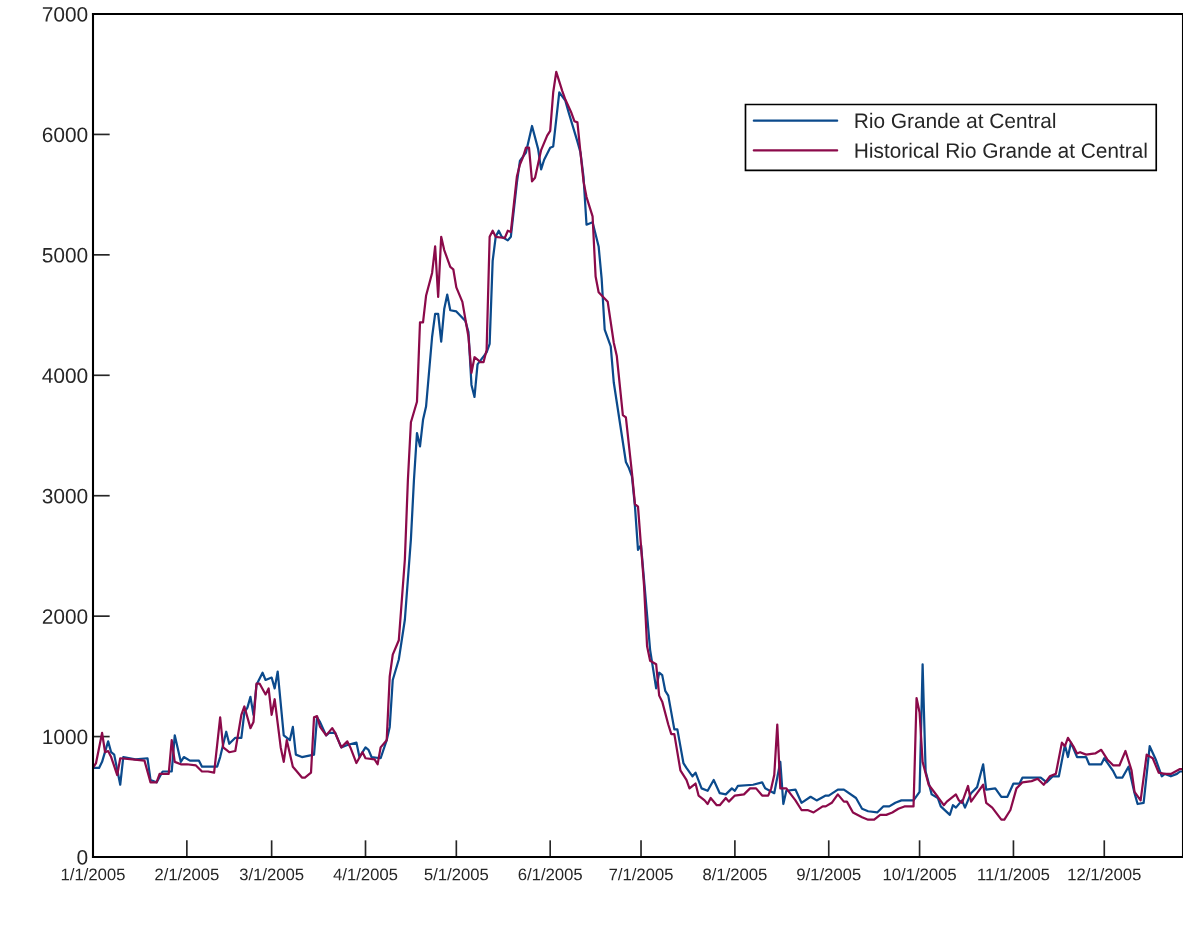  I want to click on x-tick-label: 9/1/2005, so click(829, 874).